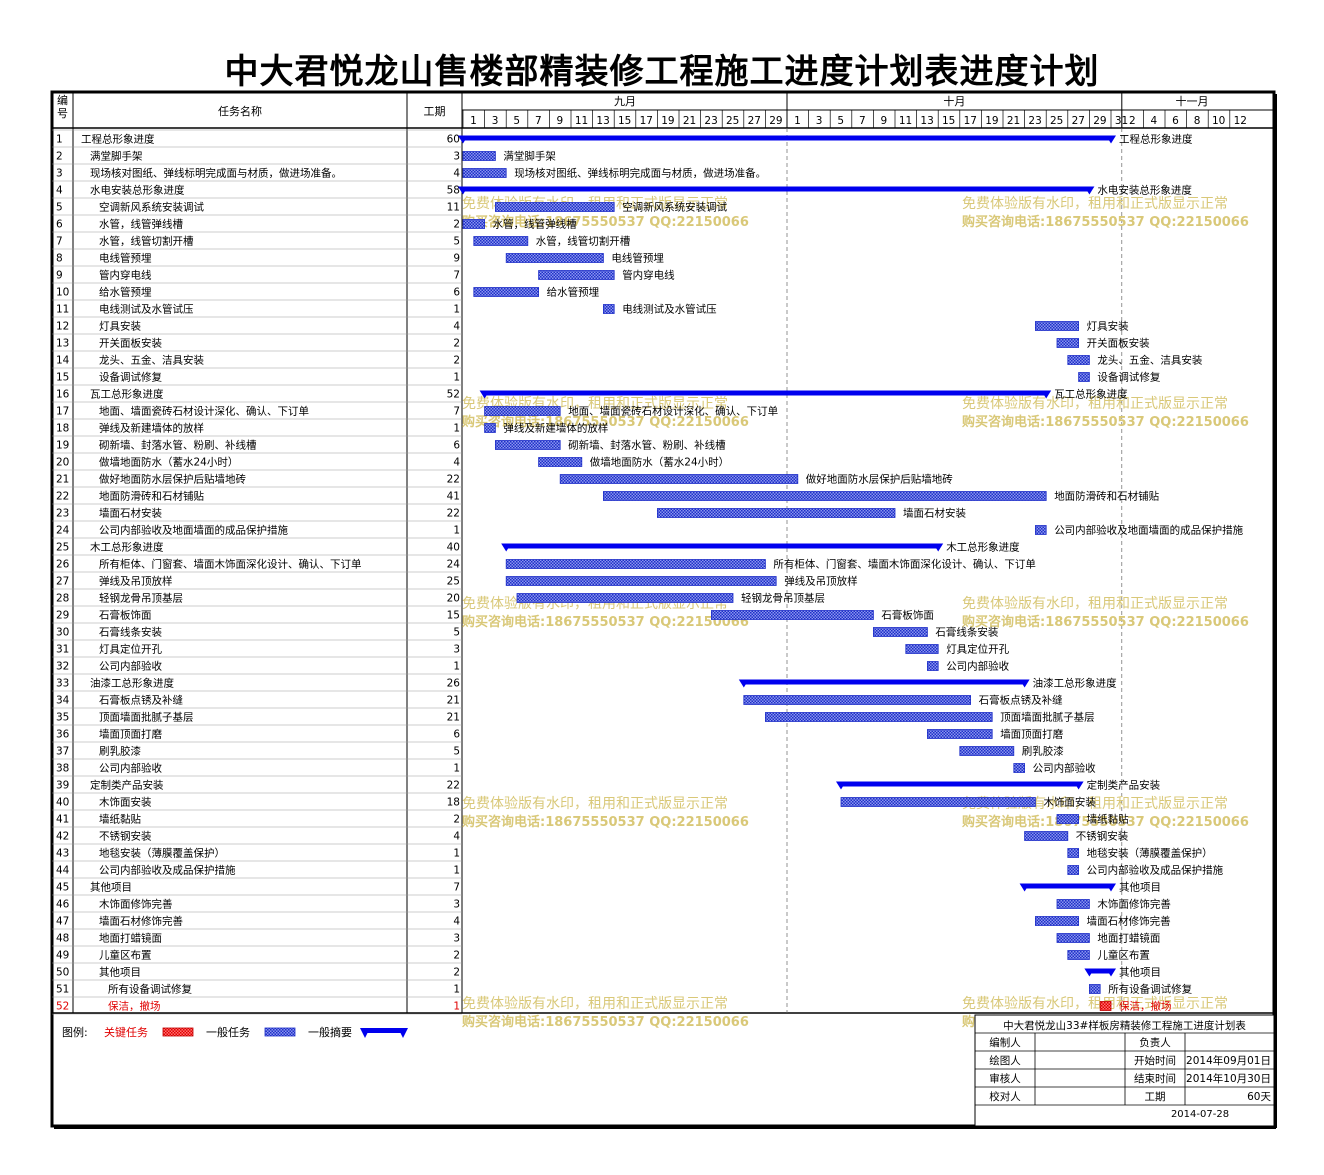 This screenshot has height=1175, width=1324. What do you see at coordinates (453, 582) in the screenshot?
I see `task-duration: 25` at bounding box center [453, 582].